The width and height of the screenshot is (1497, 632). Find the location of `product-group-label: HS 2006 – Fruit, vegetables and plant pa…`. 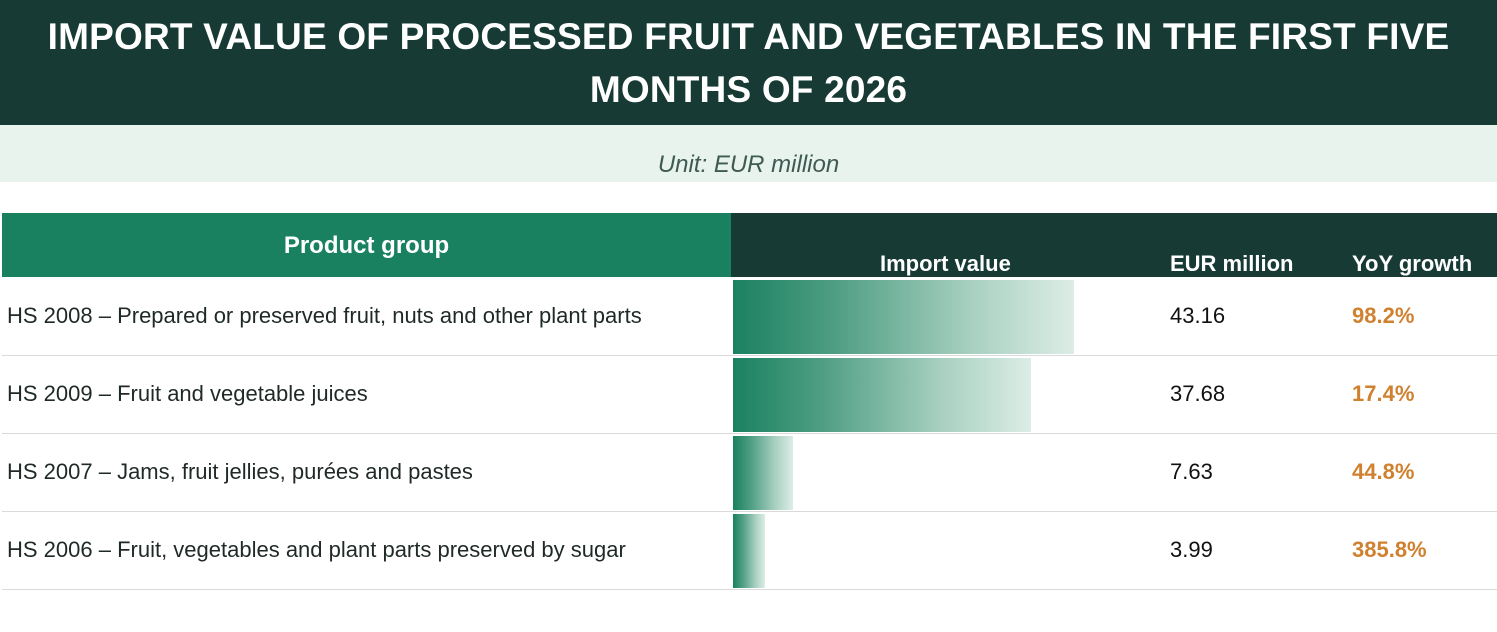

product-group-label: HS 2006 – Fruit, vegetables and plant pa… is located at coordinates (316, 549).